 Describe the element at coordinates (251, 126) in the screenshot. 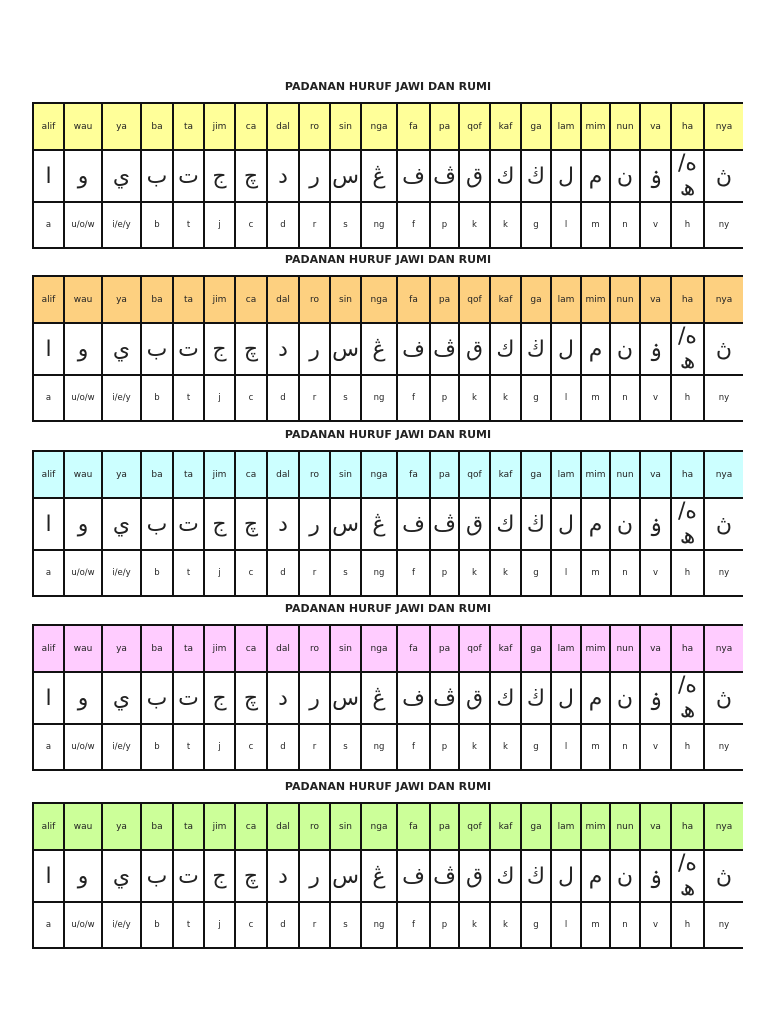

I see `letter-name-cell: ca` at that location.